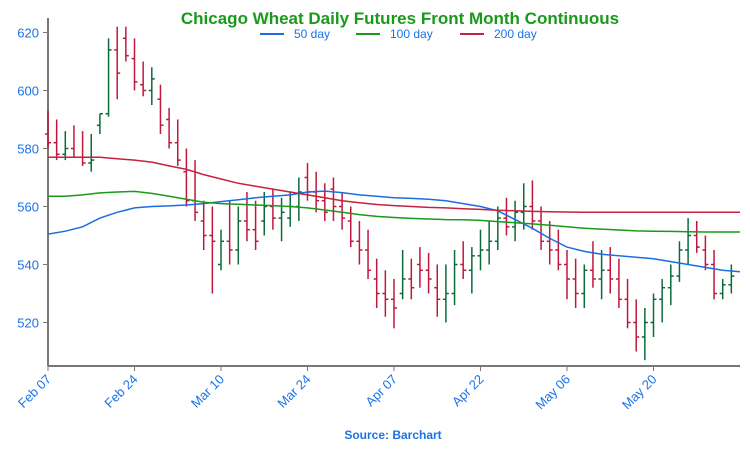 The width and height of the screenshot is (750, 452). I want to click on x-tick-label: Feb 24, so click(120, 391).